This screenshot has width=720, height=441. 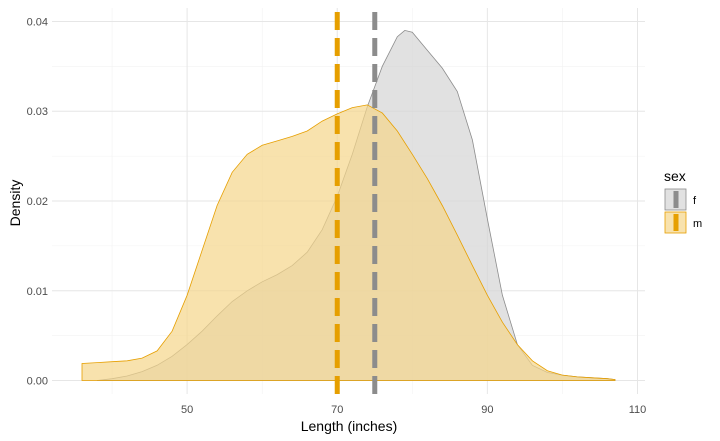 What do you see at coordinates (15, 203) in the screenshot?
I see `y-axis-title: Density` at bounding box center [15, 203].